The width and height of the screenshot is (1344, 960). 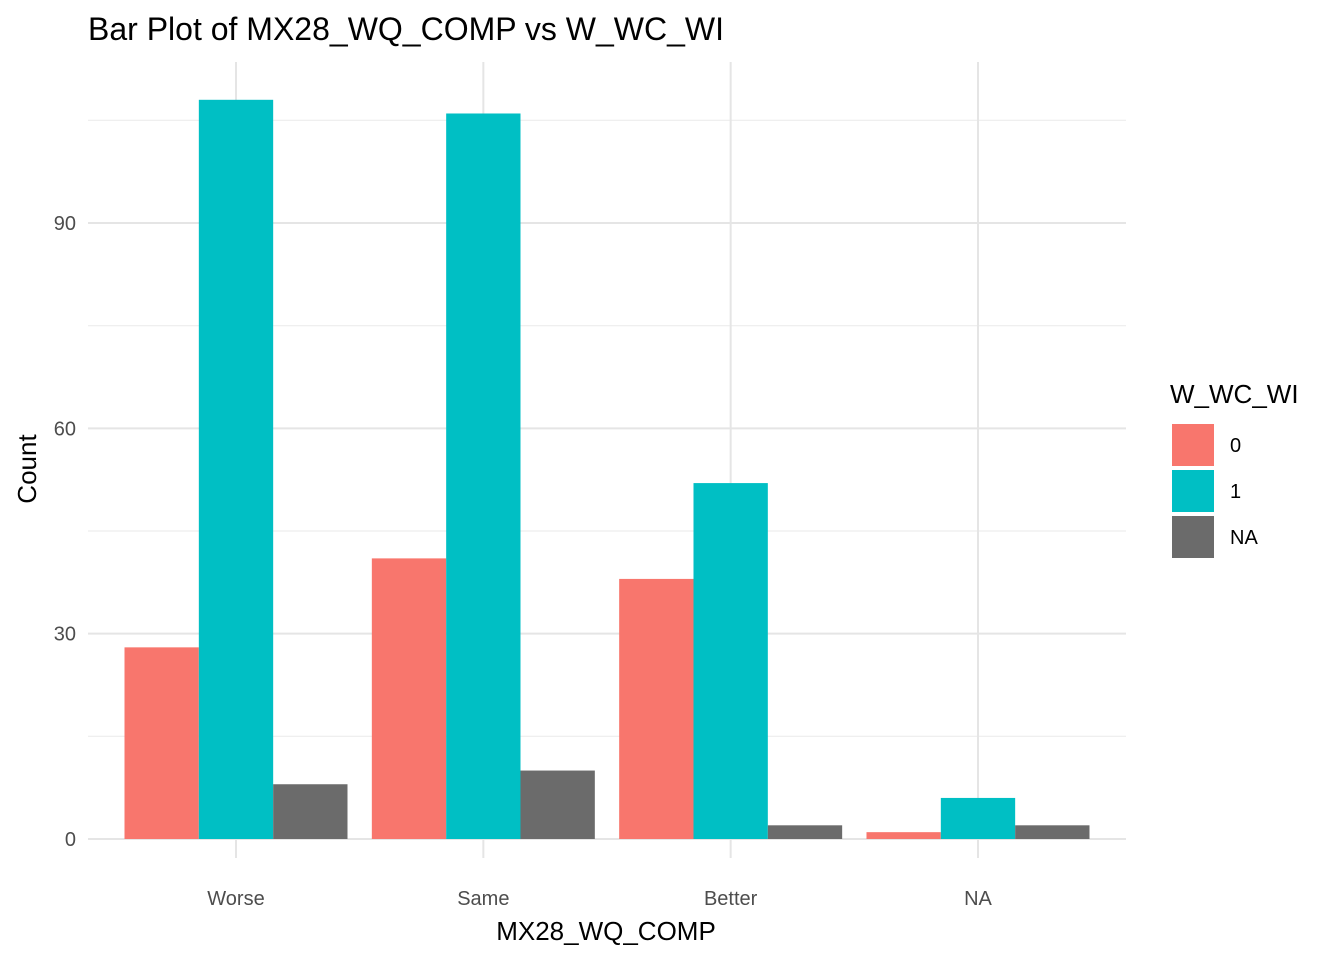 What do you see at coordinates (731, 899) in the screenshot?
I see `x-tick-label: Better` at bounding box center [731, 899].